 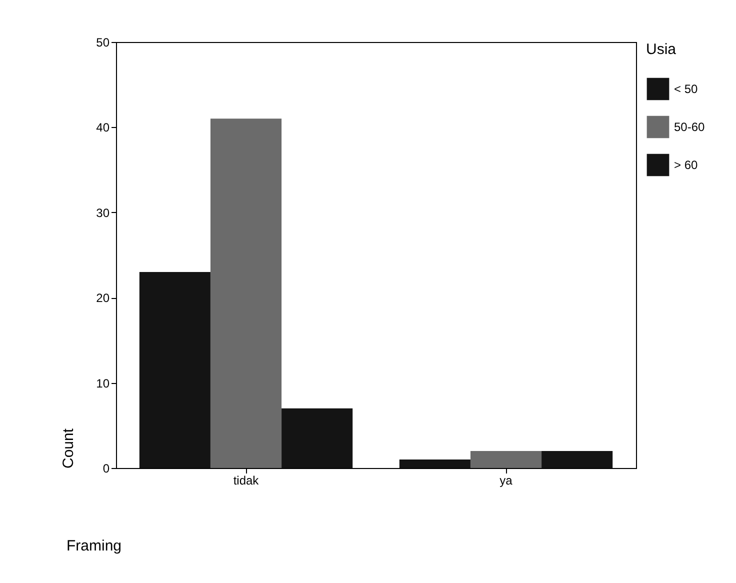 What do you see at coordinates (103, 383) in the screenshot?
I see `y-tick-label: 10` at bounding box center [103, 383].